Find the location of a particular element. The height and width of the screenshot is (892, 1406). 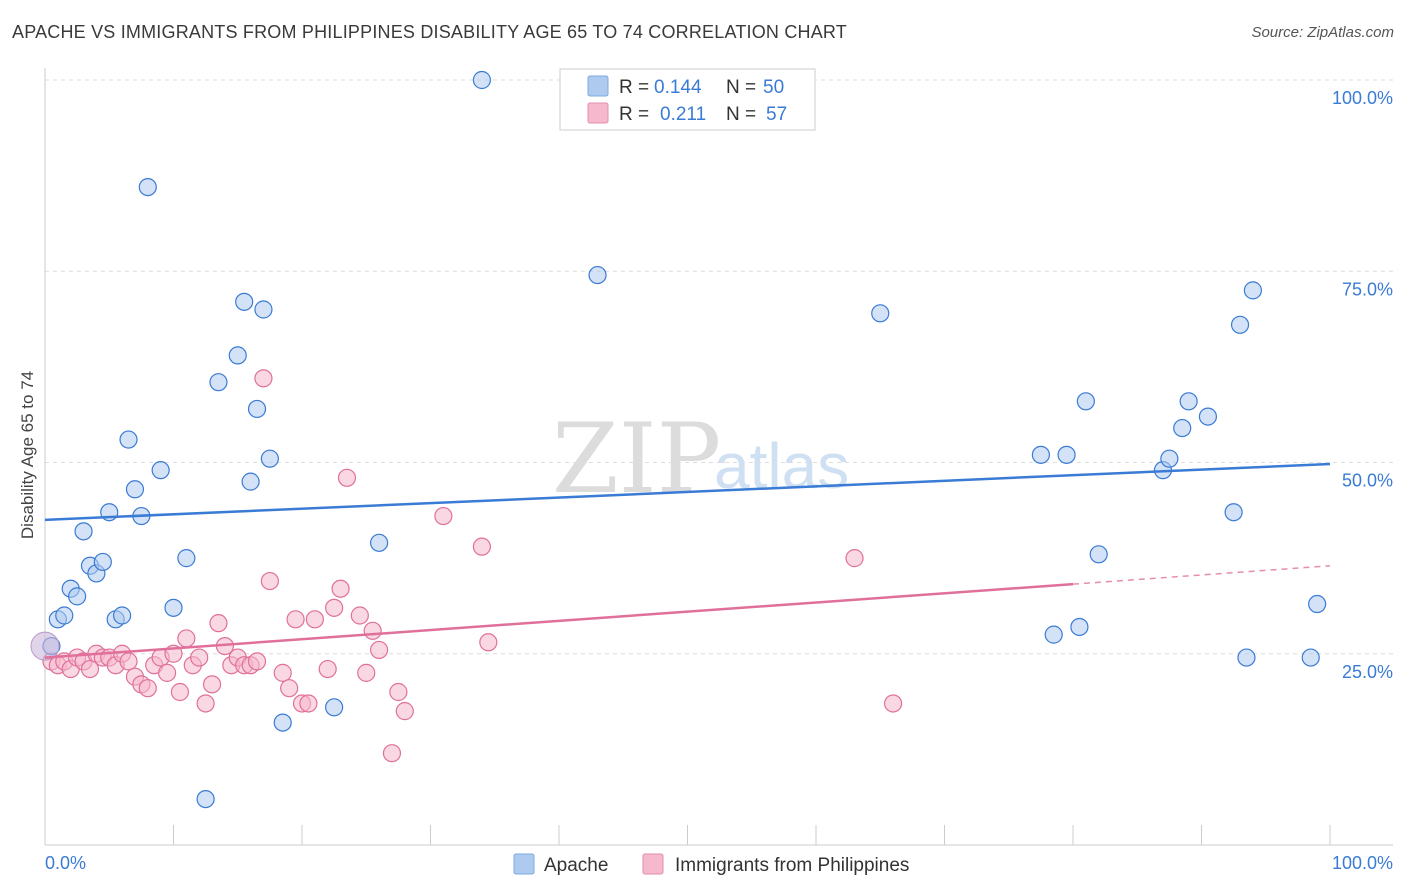

point-apache-edge is located at coordinates (45, 646).